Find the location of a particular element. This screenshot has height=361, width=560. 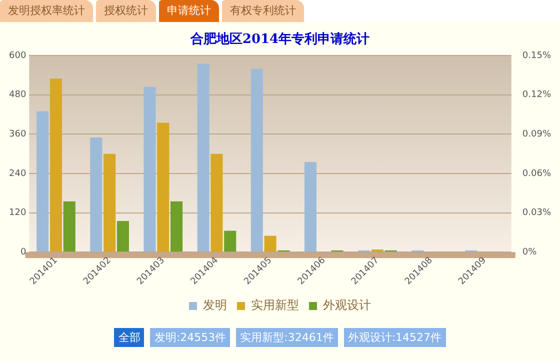

text: 发明:24553件 is located at coordinates (190, 337).